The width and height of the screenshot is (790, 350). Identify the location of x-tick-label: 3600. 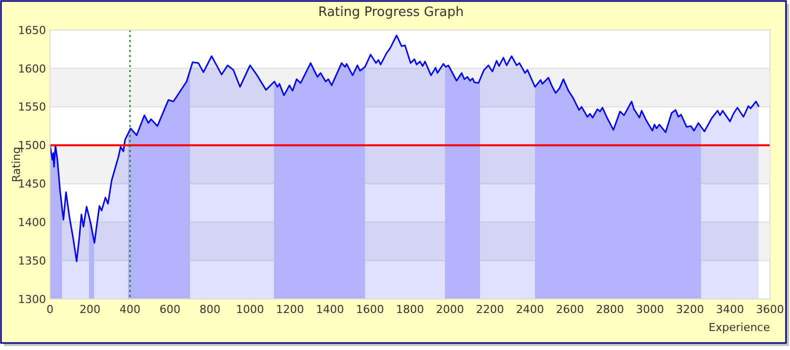
(770, 309).